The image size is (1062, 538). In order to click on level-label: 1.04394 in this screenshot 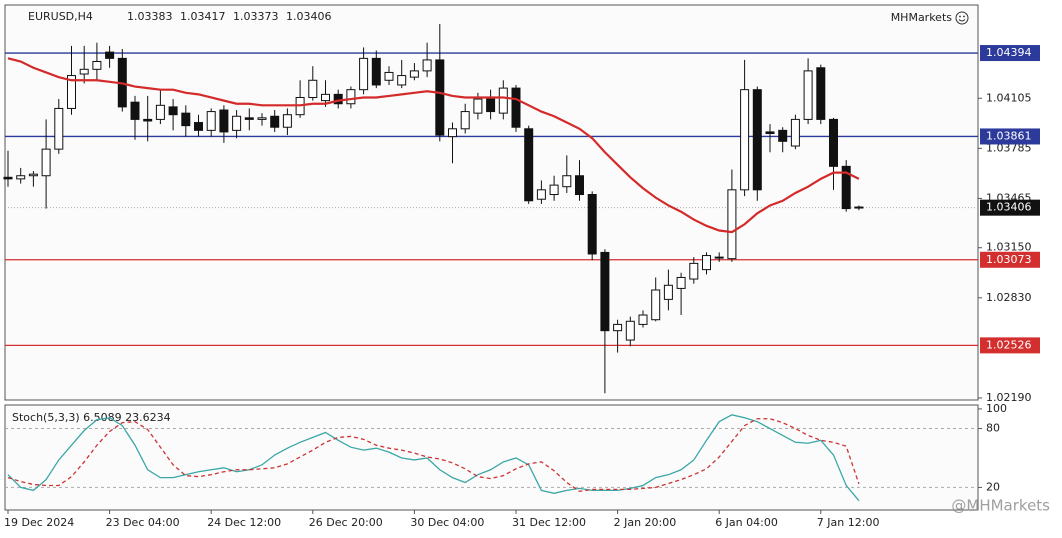, I will do `click(1009, 52)`.